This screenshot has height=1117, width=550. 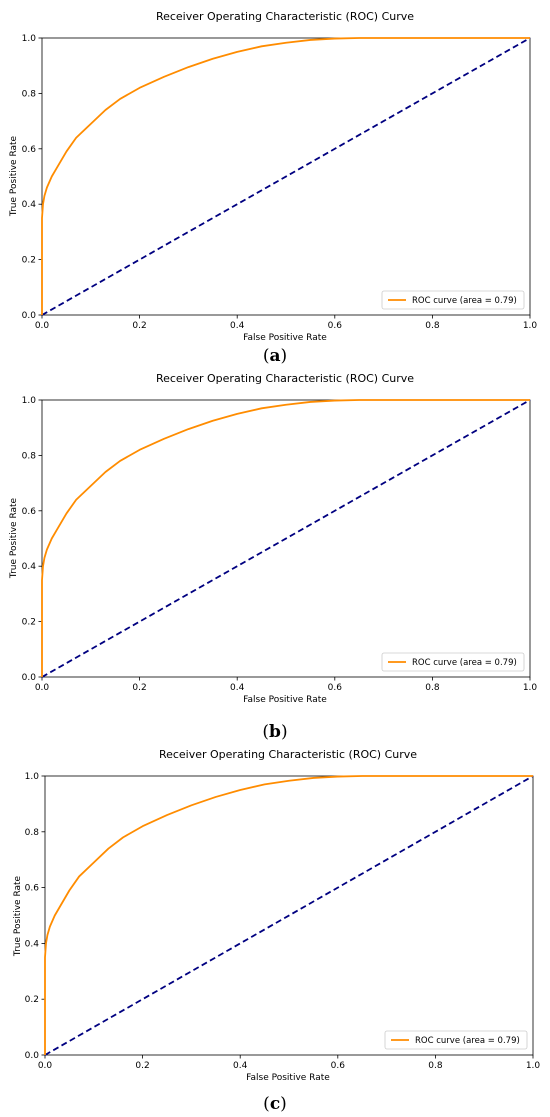 What do you see at coordinates (275, 1104) in the screenshot?
I see `caption-c: (c)` at bounding box center [275, 1104].